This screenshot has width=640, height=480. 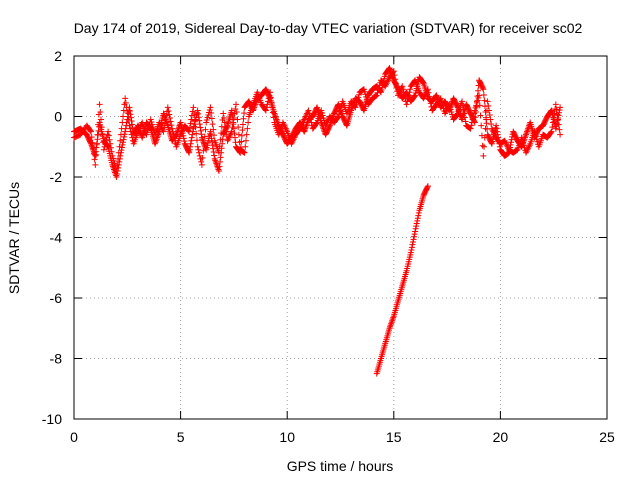 I want to click on y-tick-label: 0, so click(x=58, y=117).